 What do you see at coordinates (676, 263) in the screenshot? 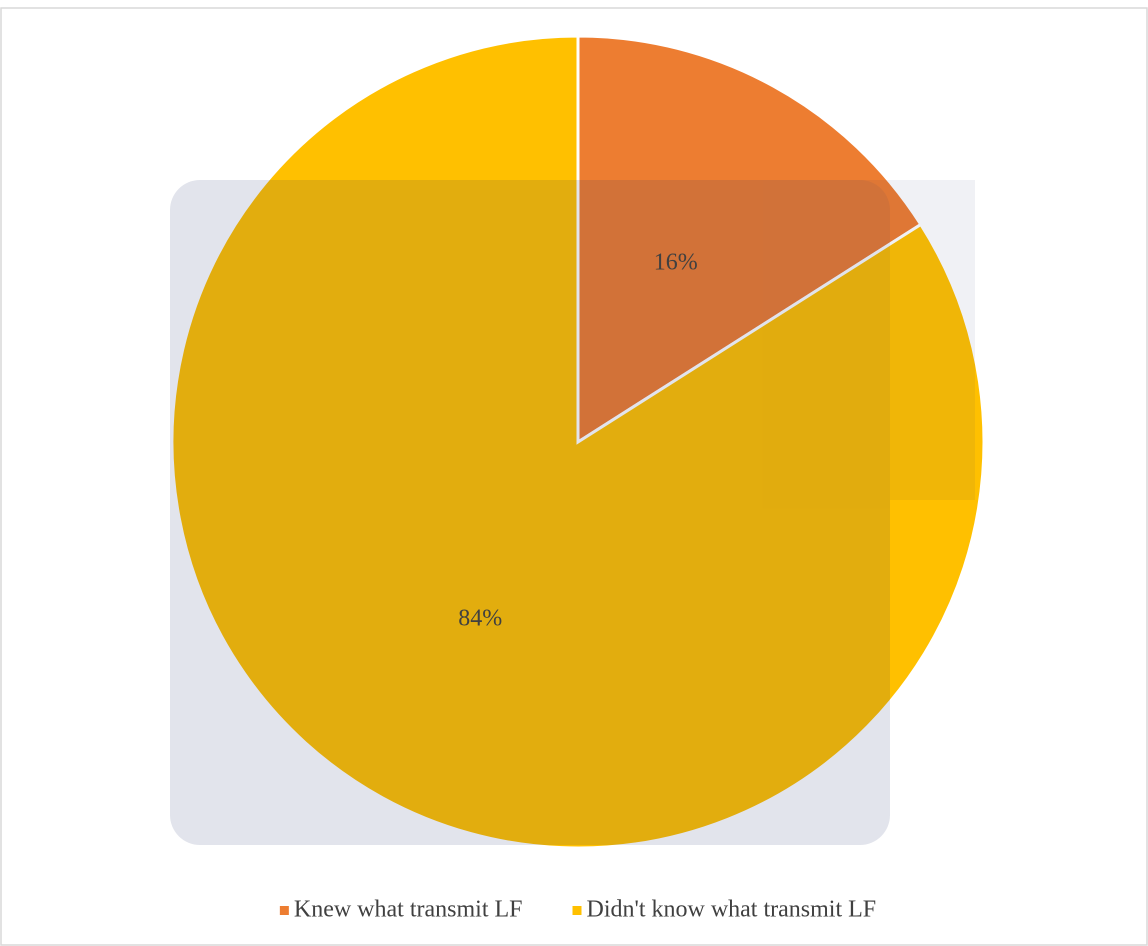
I see `data-label: 16%` at bounding box center [676, 263].